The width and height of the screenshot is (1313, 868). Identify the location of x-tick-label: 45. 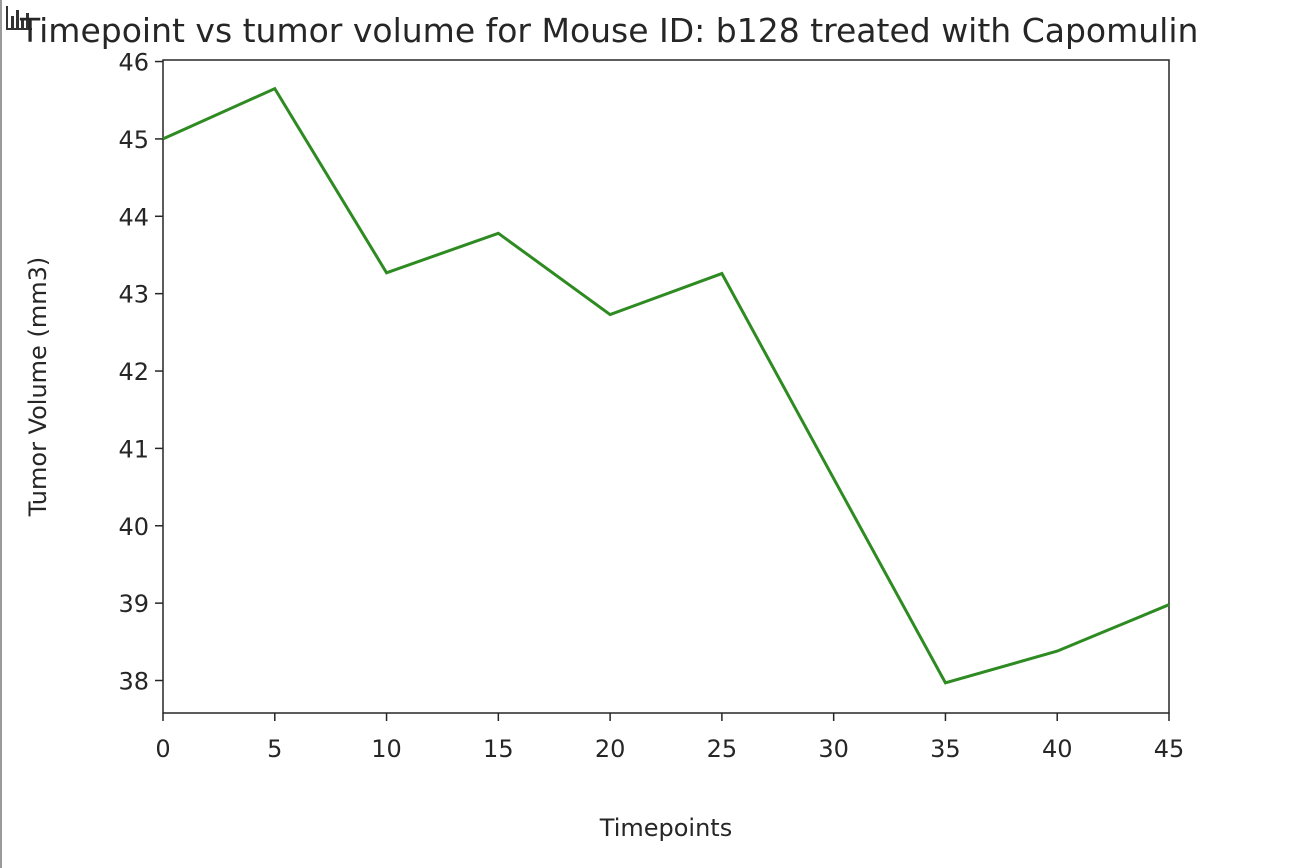
(1169, 749).